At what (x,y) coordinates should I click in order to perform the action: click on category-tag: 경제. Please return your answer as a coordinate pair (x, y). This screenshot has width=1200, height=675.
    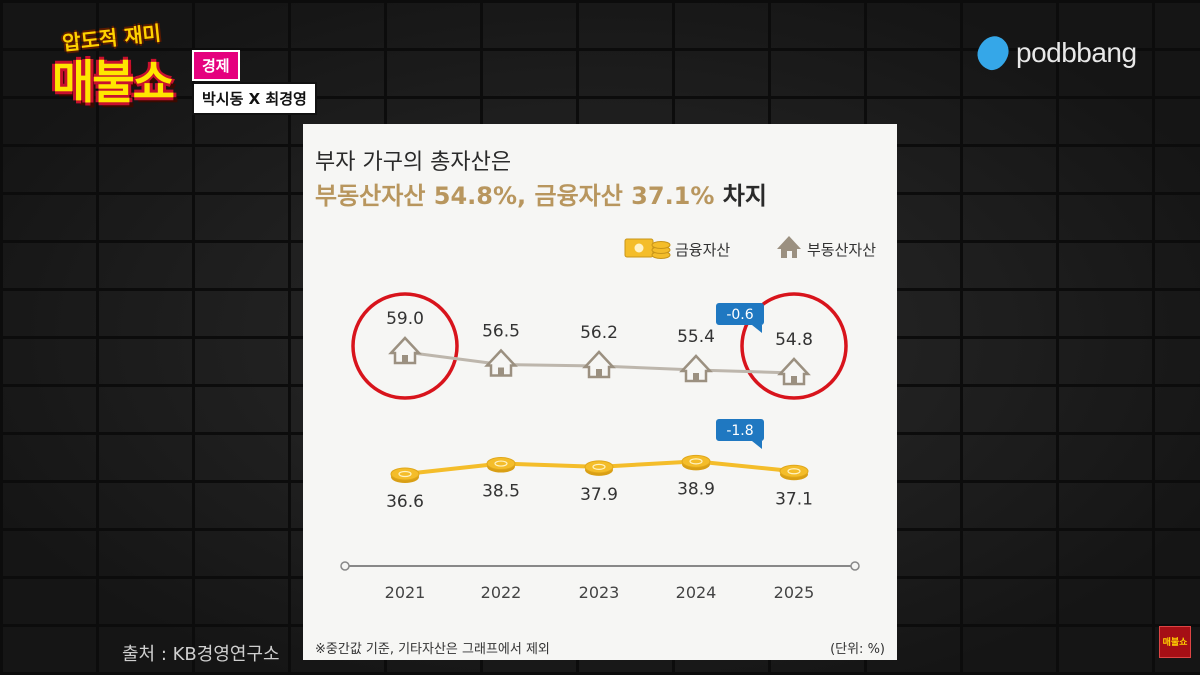
    Looking at the image, I should click on (216, 65).